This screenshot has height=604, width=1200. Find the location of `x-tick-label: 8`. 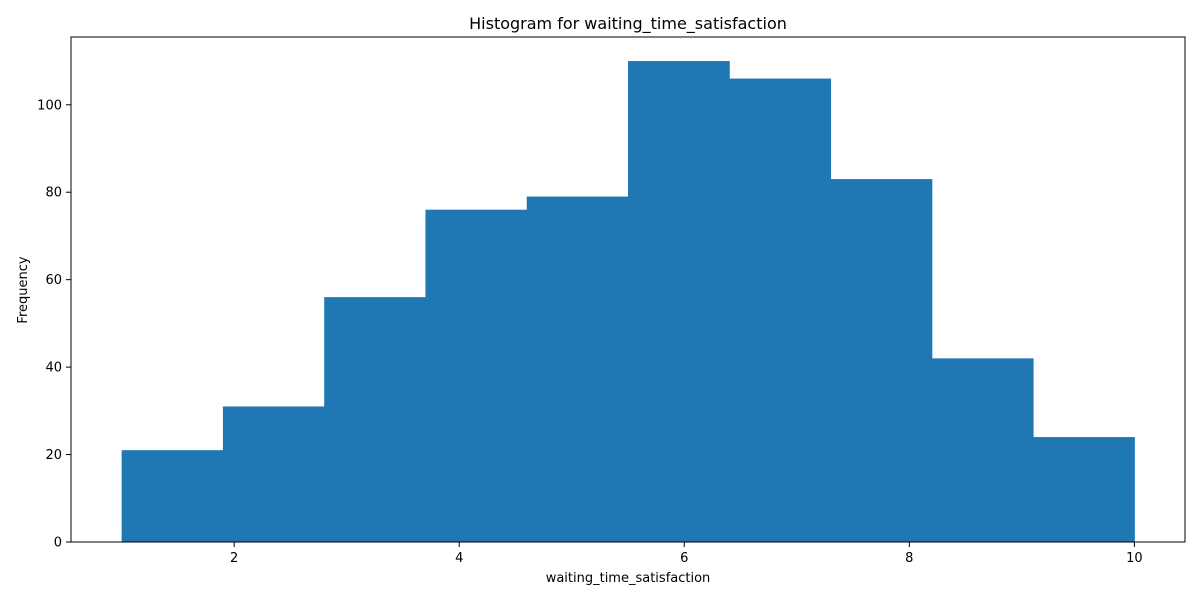

x-tick-label: 8 is located at coordinates (909, 558).